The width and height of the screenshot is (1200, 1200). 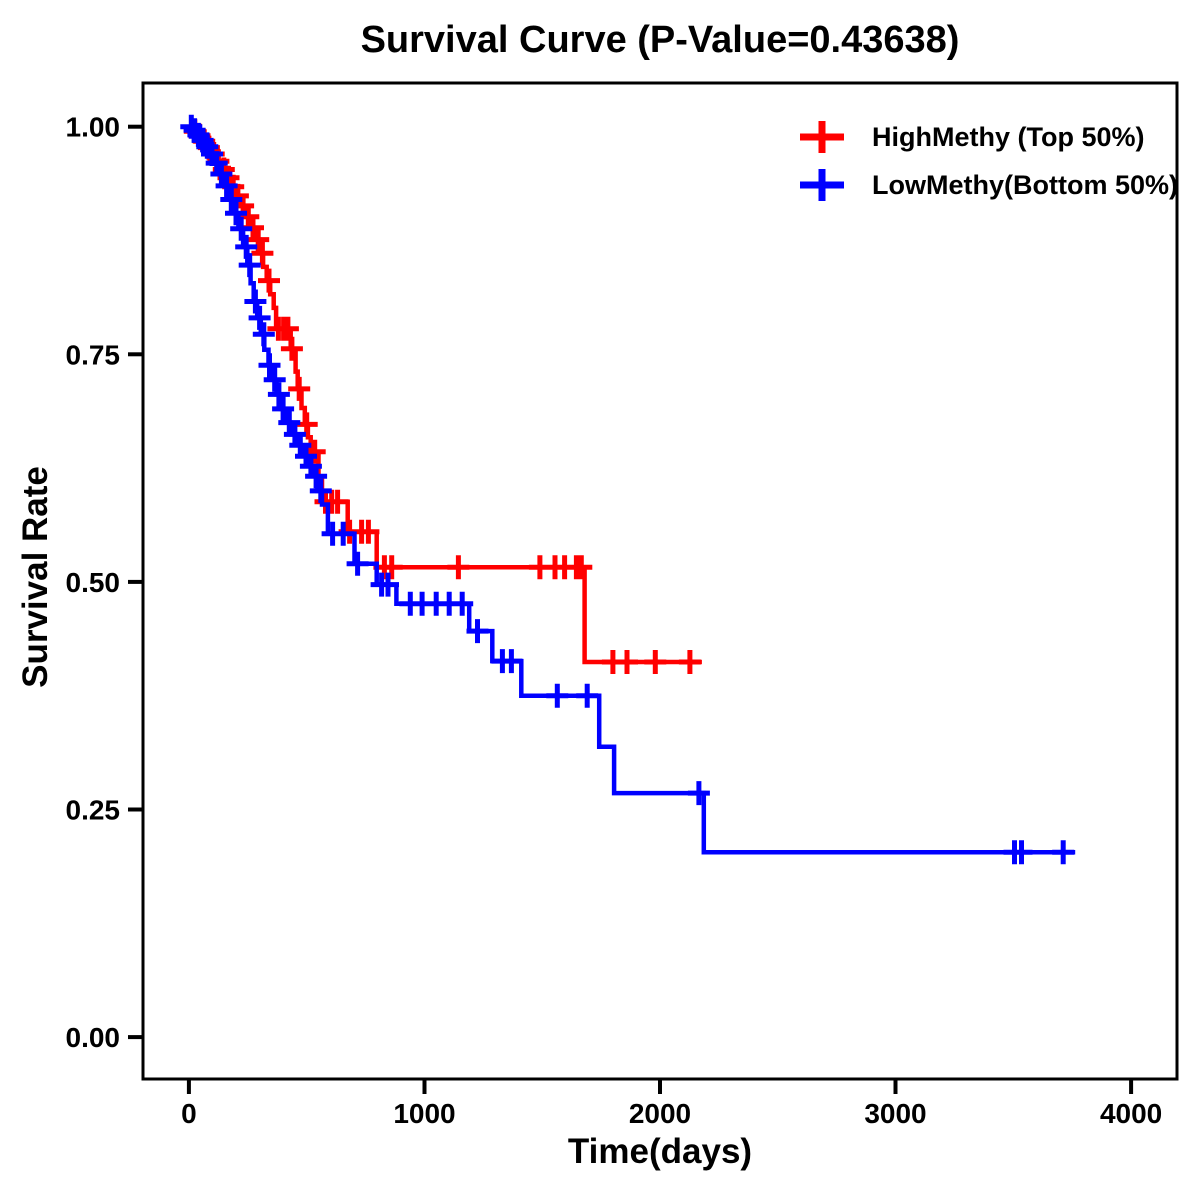 What do you see at coordinates (895, 1113) in the screenshot?
I see `x-tick-label: 3000` at bounding box center [895, 1113].